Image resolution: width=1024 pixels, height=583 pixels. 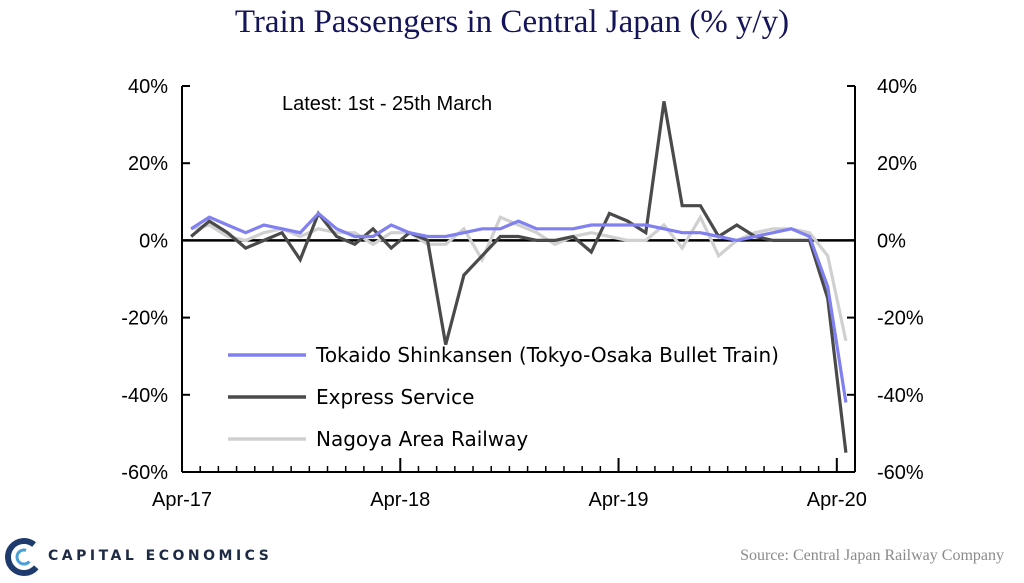 I want to click on left-axis-tick-labels: 40% 20% 0% -20% -40% -60%, so click(x=144, y=280).